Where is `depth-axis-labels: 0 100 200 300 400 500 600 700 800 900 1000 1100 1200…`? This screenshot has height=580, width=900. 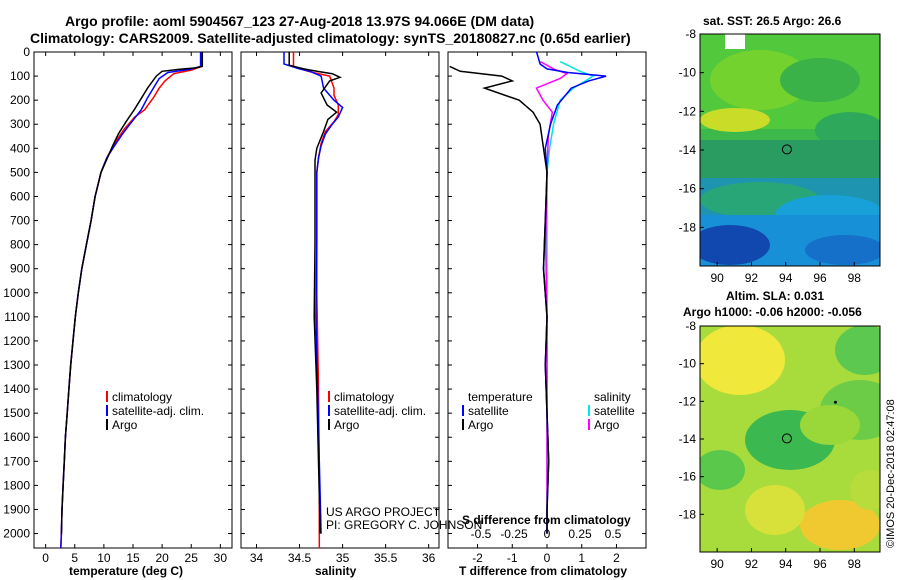
depth-axis-labels: 0 100 200 300 400 500 600 700 800 900 1000 1100 1200… is located at coordinates (16, 293).